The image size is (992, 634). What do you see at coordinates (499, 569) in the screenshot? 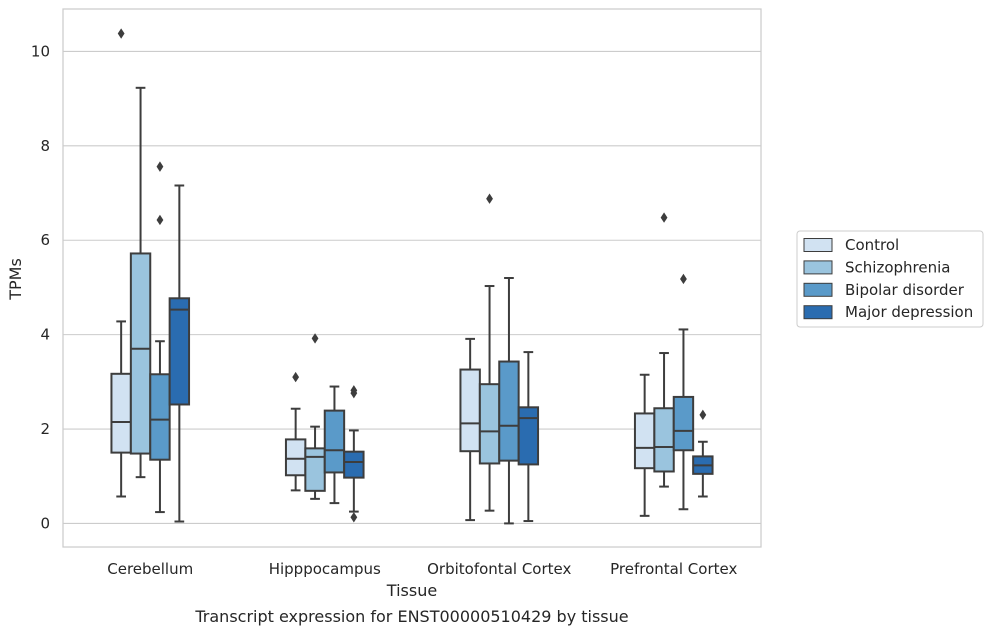
I see `x-tick-label: Orbitofontal Cortex` at bounding box center [499, 569].